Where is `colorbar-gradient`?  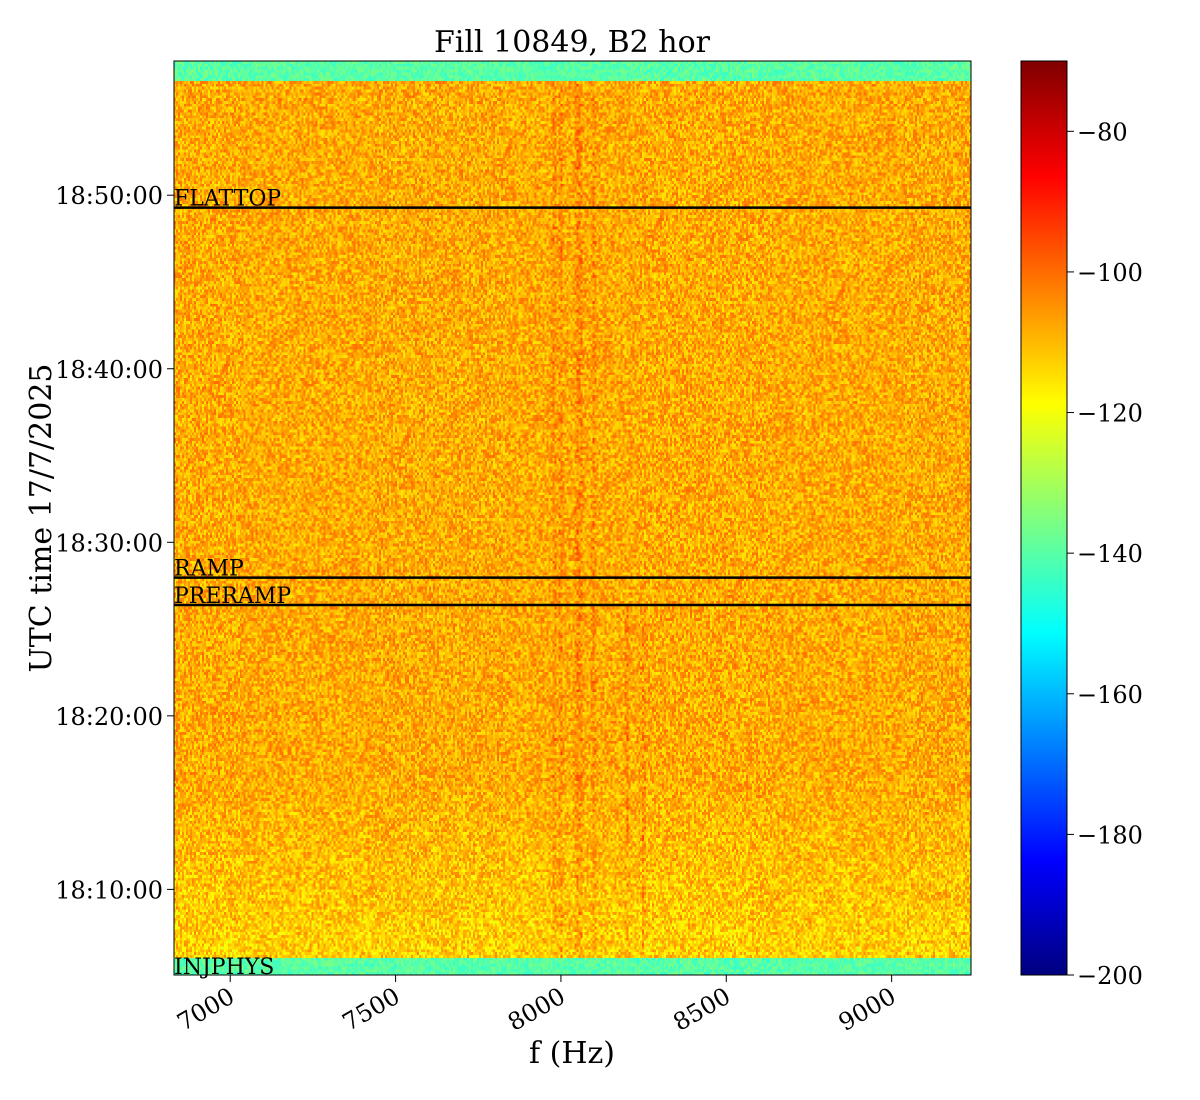 colorbar-gradient is located at coordinates (1044, 518).